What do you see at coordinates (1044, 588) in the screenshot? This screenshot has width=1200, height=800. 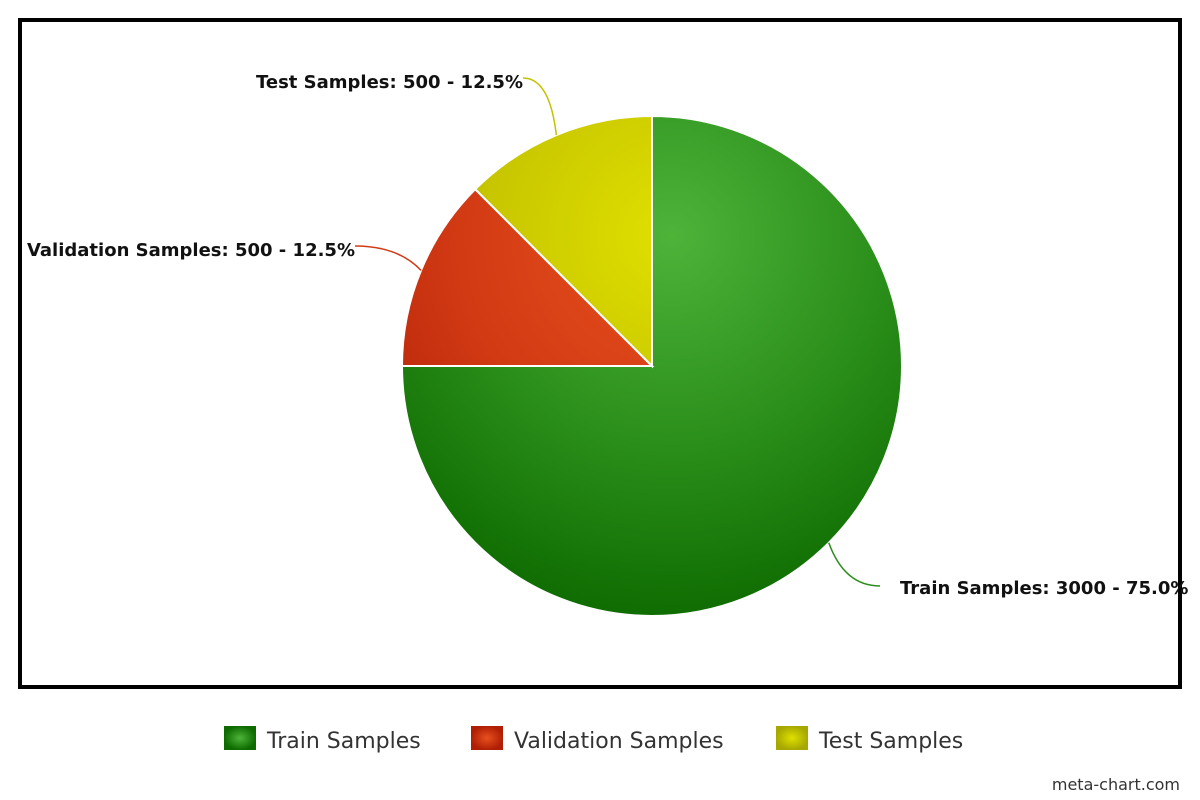 I see `slice-label-train: Train Samples: 3000 - 75.0%` at bounding box center [1044, 588].